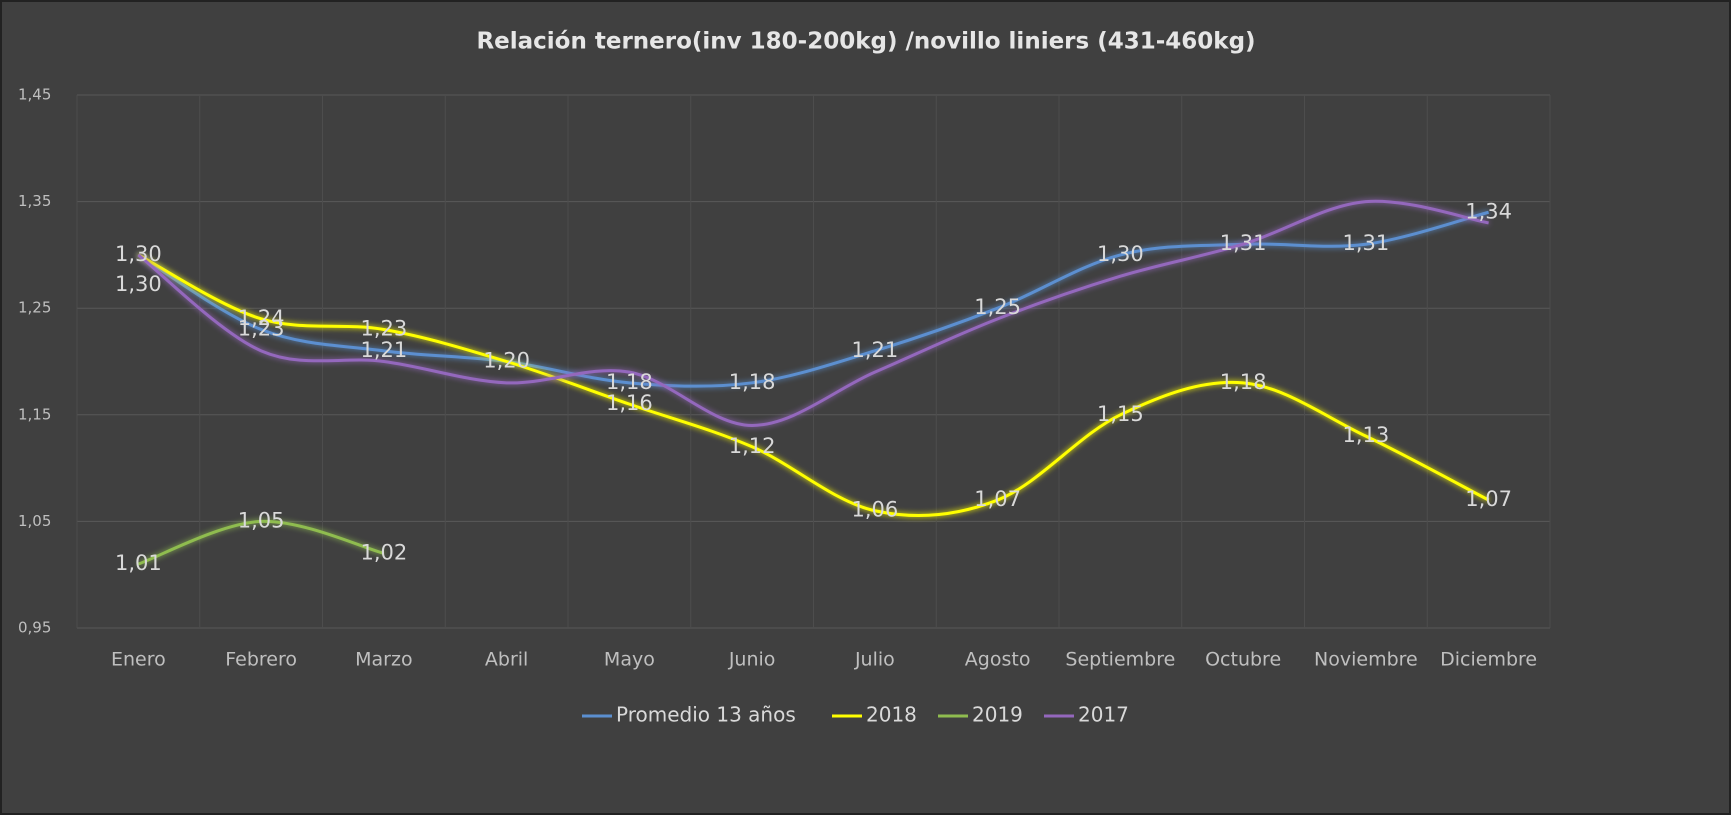  Describe the element at coordinates (34, 201) in the screenshot. I see `y-tick-label: 1,35` at that location.